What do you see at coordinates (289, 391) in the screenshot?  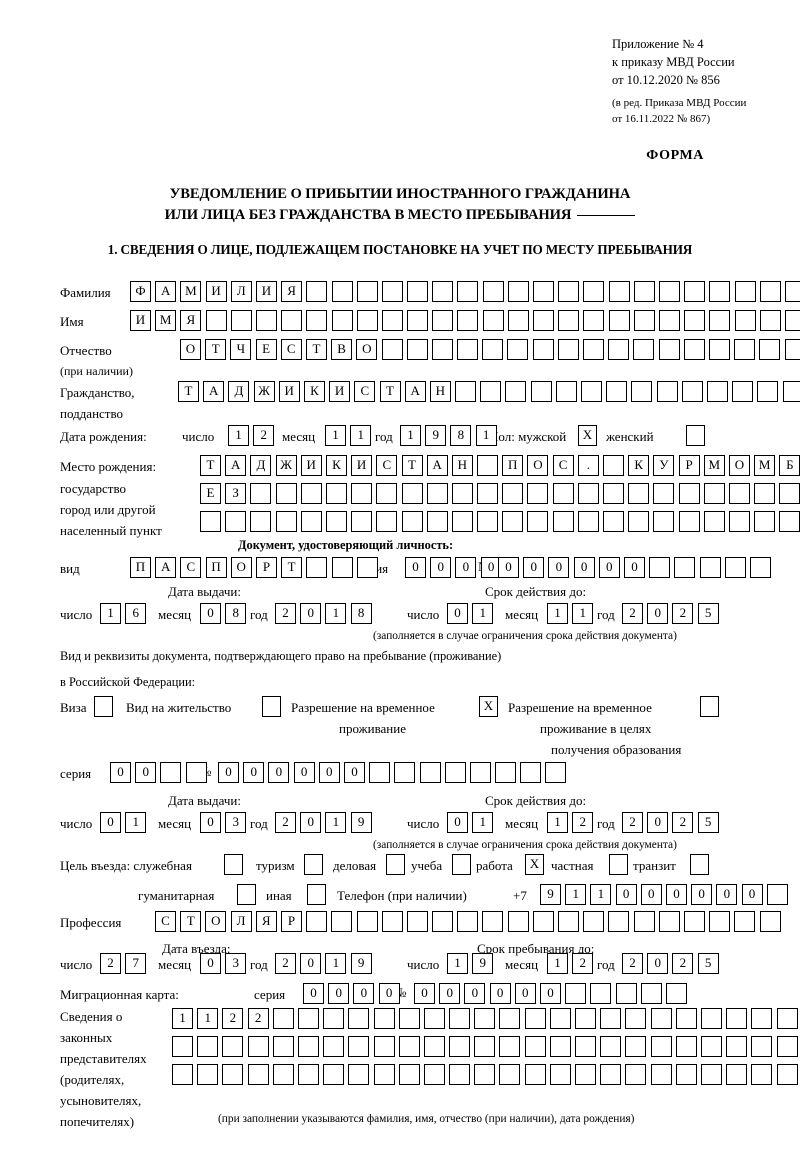 I see `form-cell: И` at bounding box center [289, 391].